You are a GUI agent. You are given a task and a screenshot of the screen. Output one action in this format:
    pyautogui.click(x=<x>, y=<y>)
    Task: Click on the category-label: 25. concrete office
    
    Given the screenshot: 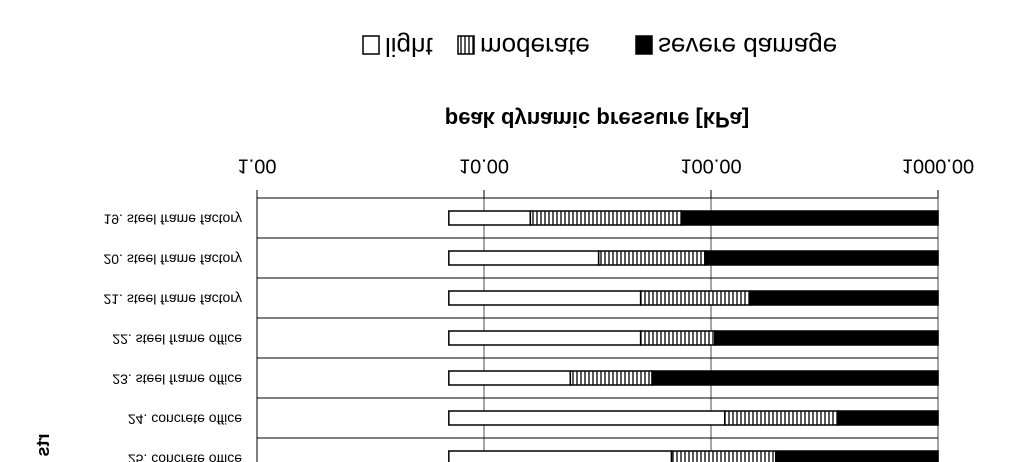 What is the action you would take?
    pyautogui.click(x=185, y=456)
    